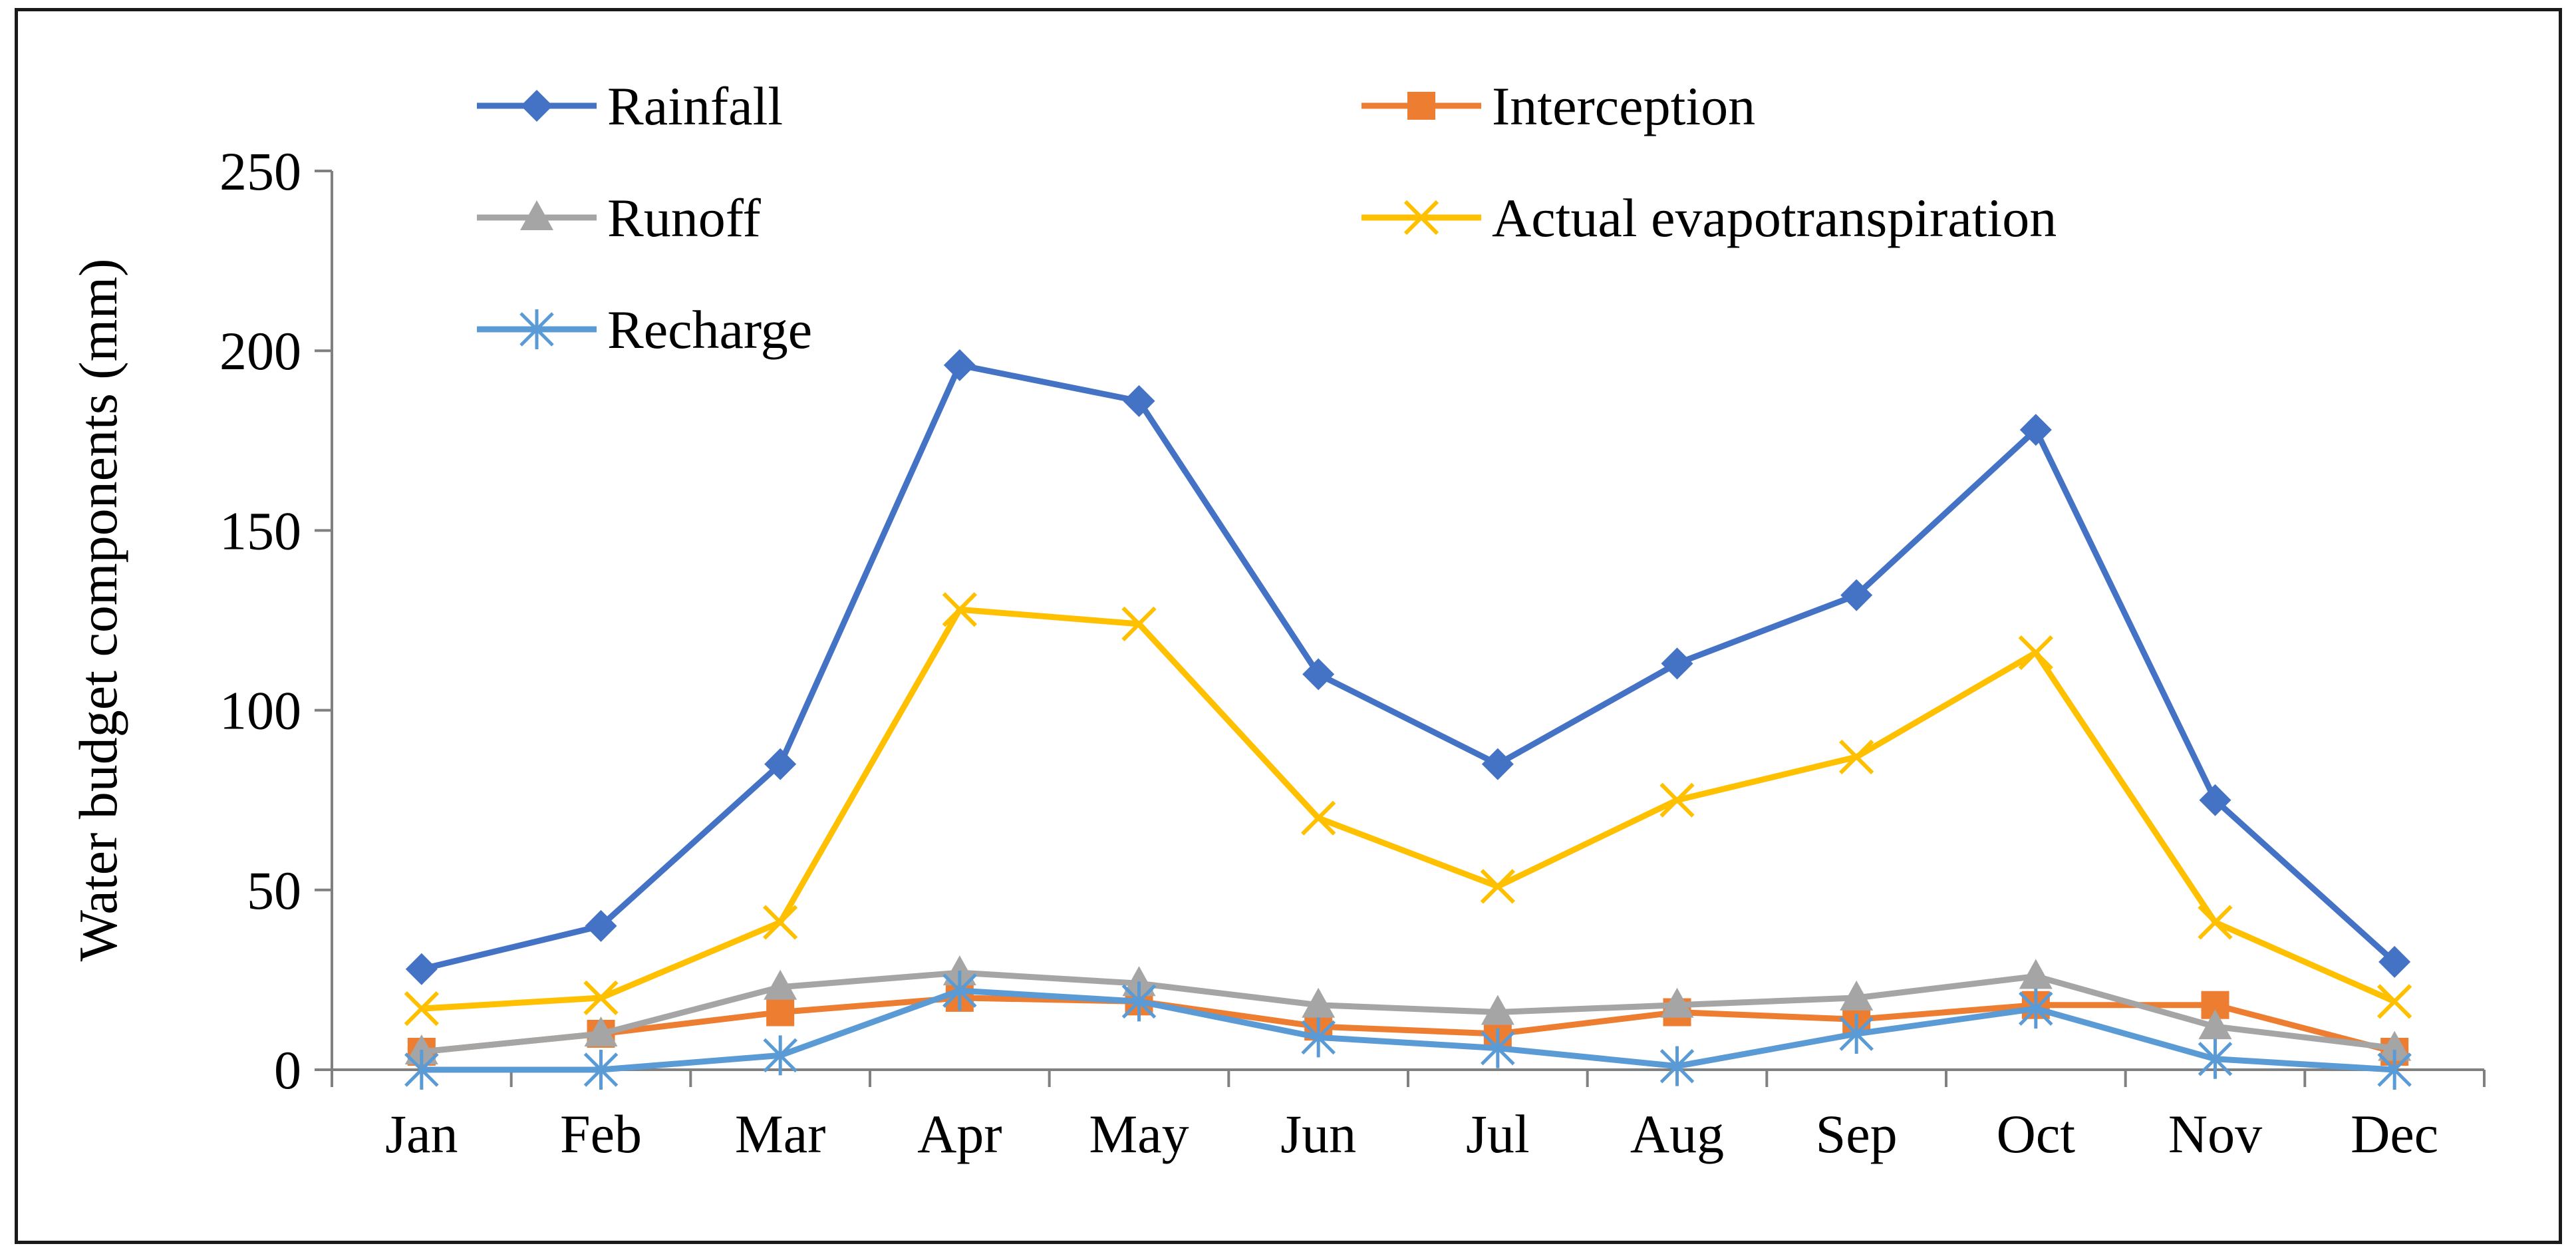 The width and height of the screenshot is (2576, 1260). I want to click on legend-label: Runoff, so click(685, 218).